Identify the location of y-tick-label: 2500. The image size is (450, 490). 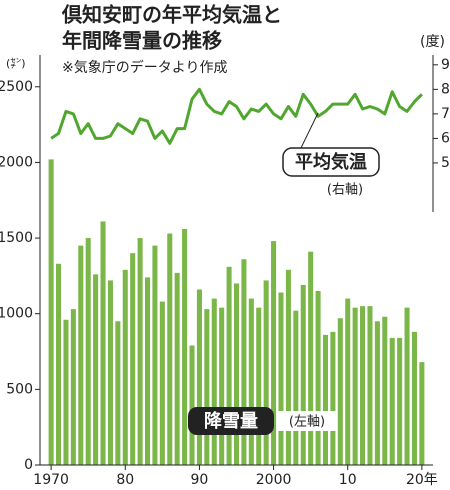
(16, 87).